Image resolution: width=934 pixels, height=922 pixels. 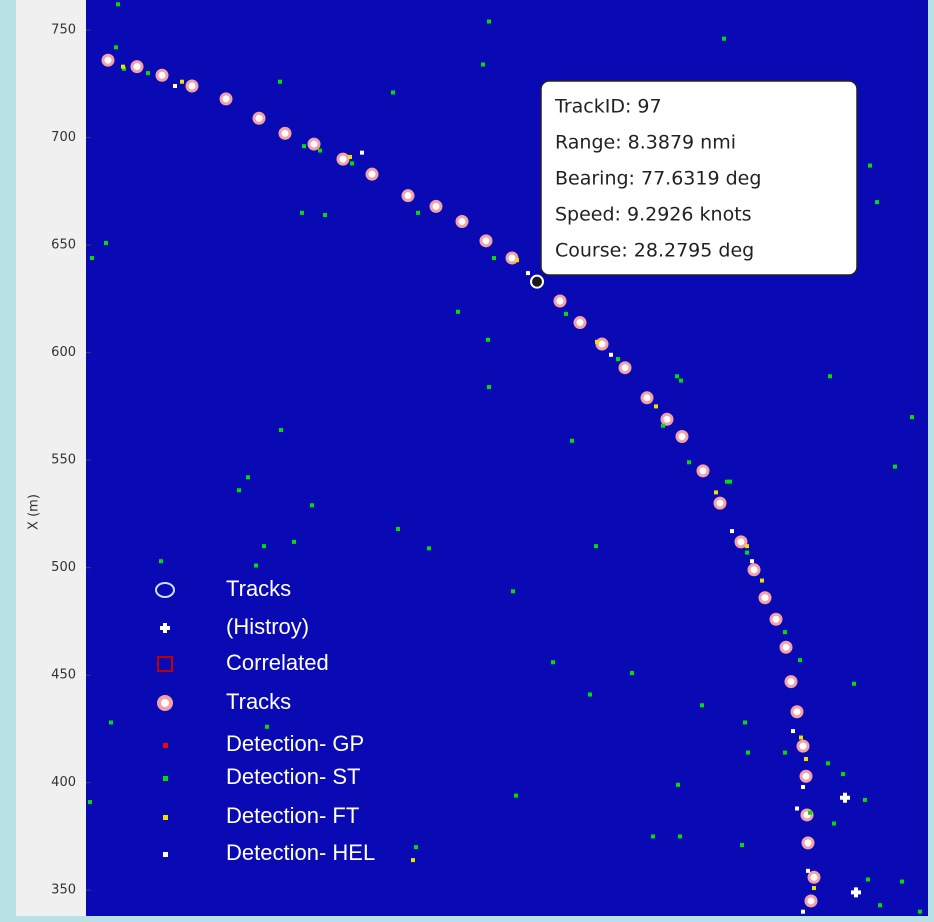 What do you see at coordinates (653, 215) in the screenshot?
I see `tooltip-line: Speed: 9.2926 knots` at bounding box center [653, 215].